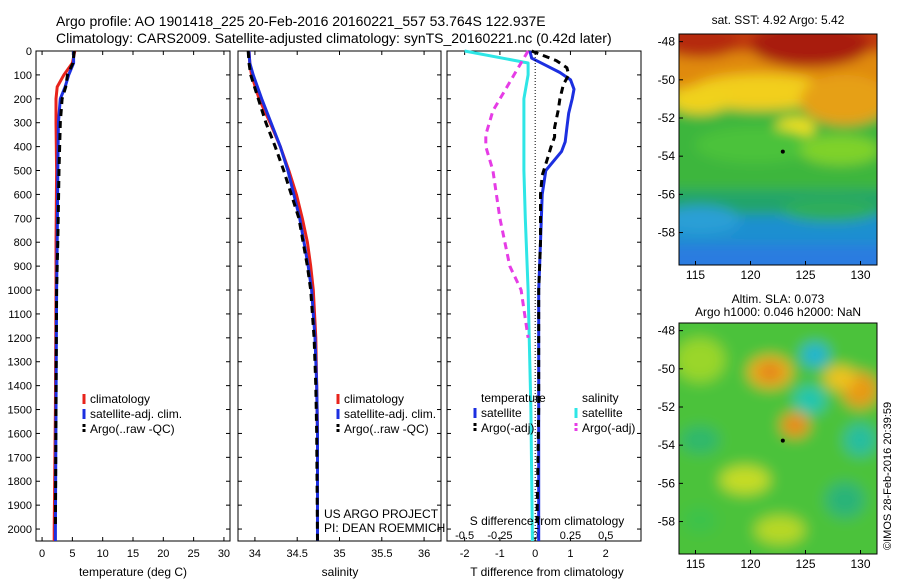  I want to click on y-tick-label: 300, so click(23, 124).